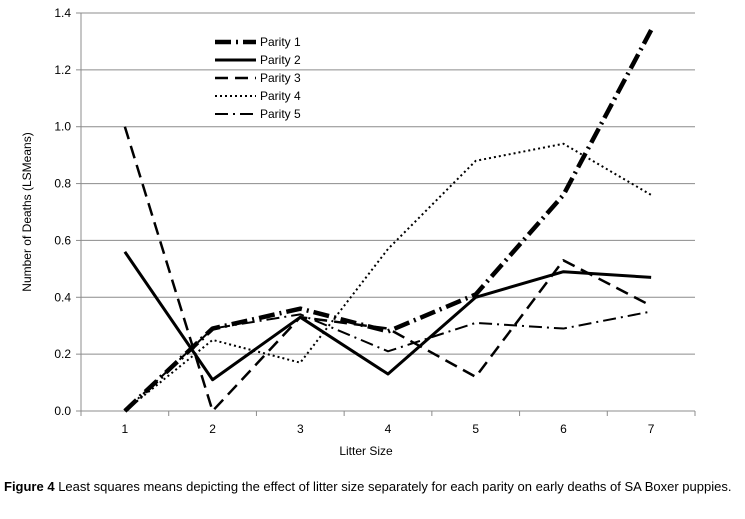 The width and height of the screenshot is (745, 519). Describe the element at coordinates (651, 429) in the screenshot. I see `x-tick-label: 7` at that location.